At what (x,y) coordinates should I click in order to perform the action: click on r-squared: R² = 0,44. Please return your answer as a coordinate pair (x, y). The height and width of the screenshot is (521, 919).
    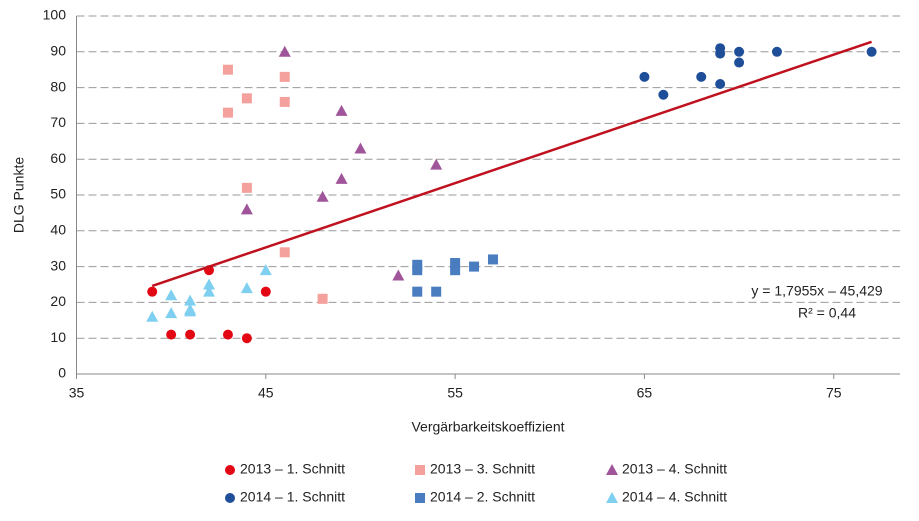
    Looking at the image, I should click on (827, 313).